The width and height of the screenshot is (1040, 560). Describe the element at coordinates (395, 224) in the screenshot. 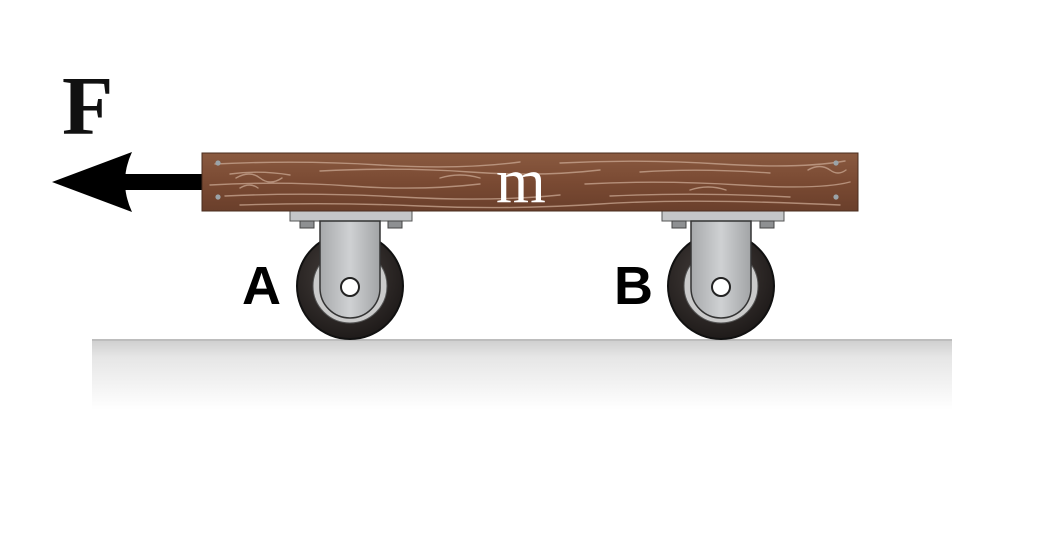

I see `bolt-a-right` at that location.